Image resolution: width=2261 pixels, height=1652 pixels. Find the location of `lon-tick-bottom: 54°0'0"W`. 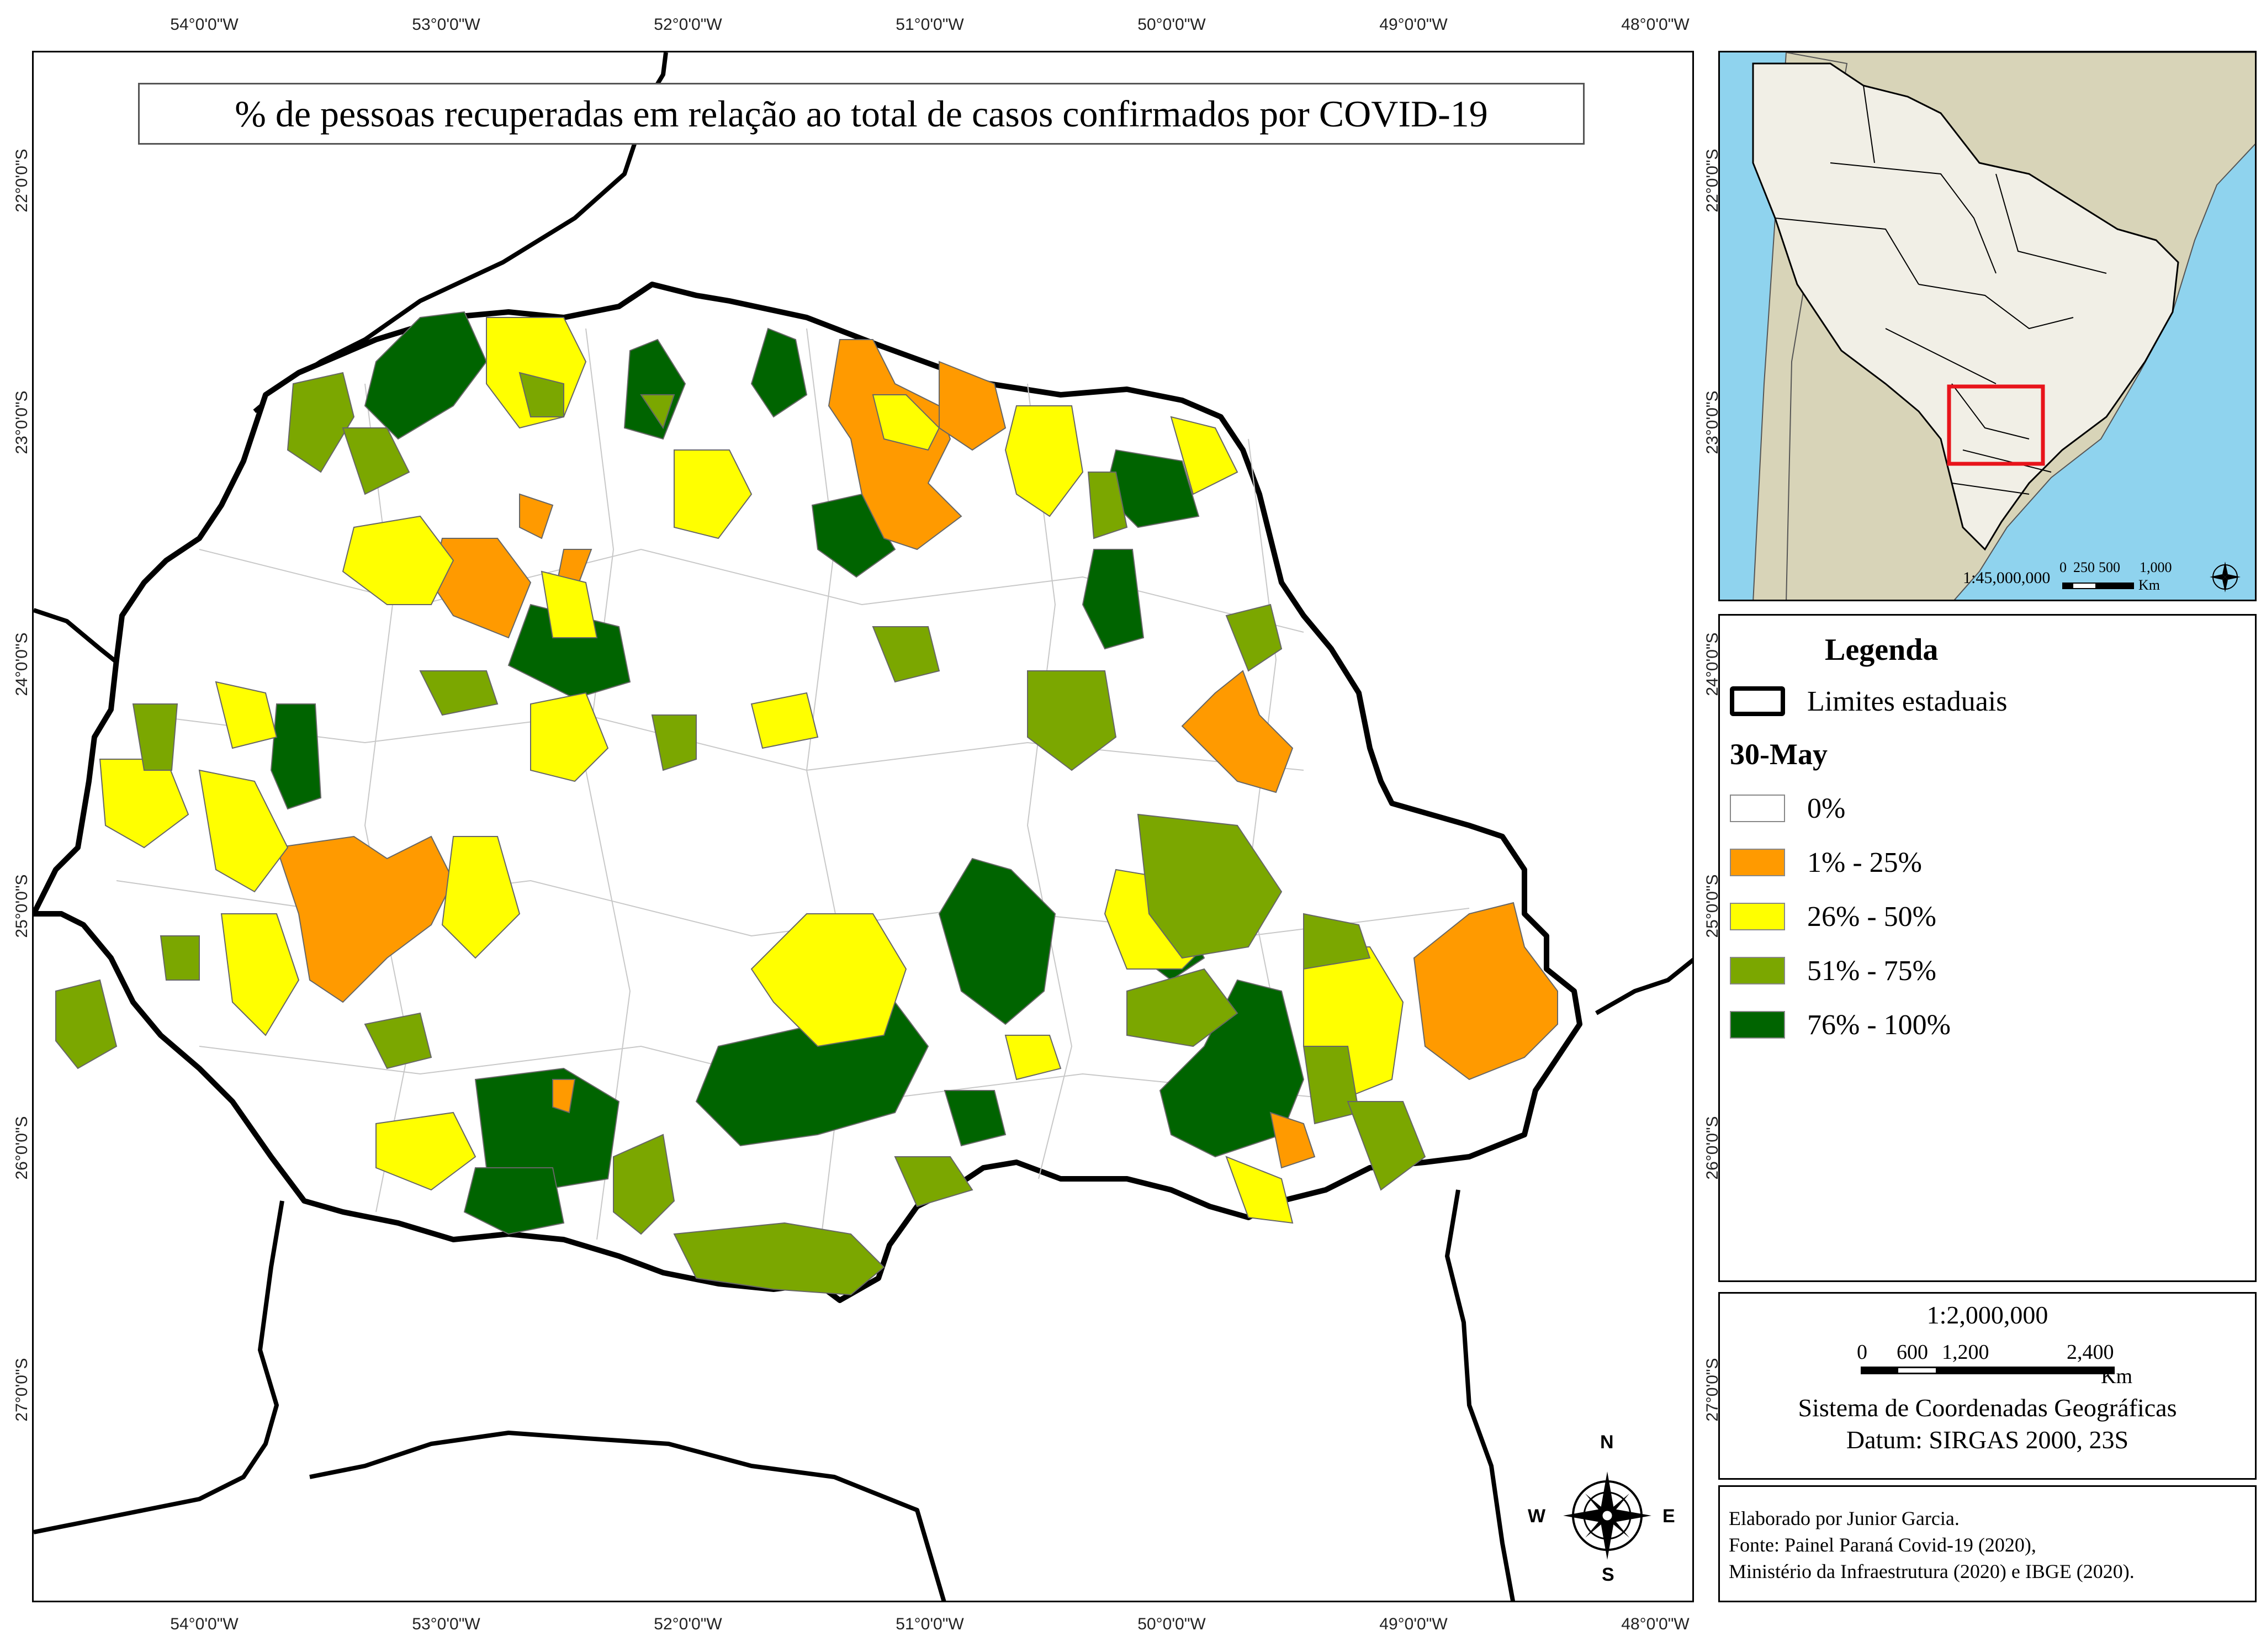

lon-tick-bottom: 54°0'0"W is located at coordinates (205, 1624).